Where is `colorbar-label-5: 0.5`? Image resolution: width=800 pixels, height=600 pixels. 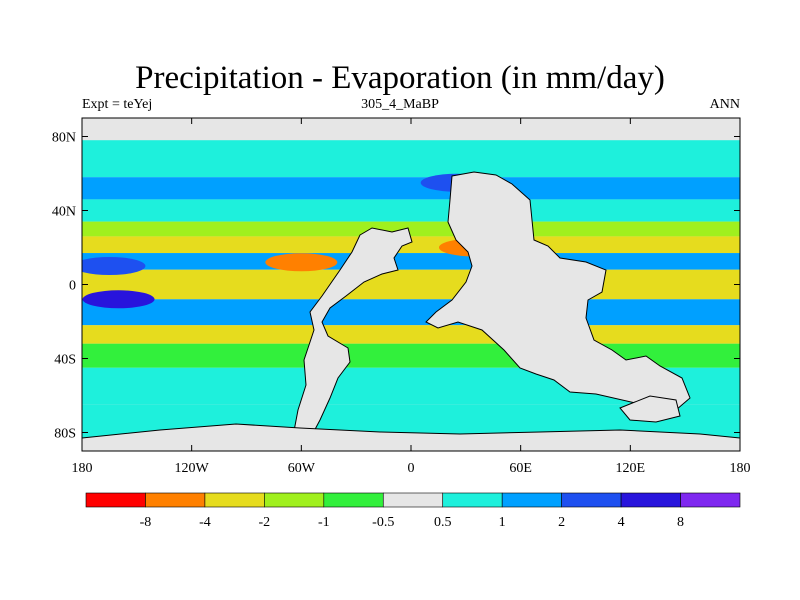 colorbar-label-5: 0.5 is located at coordinates (443, 522).